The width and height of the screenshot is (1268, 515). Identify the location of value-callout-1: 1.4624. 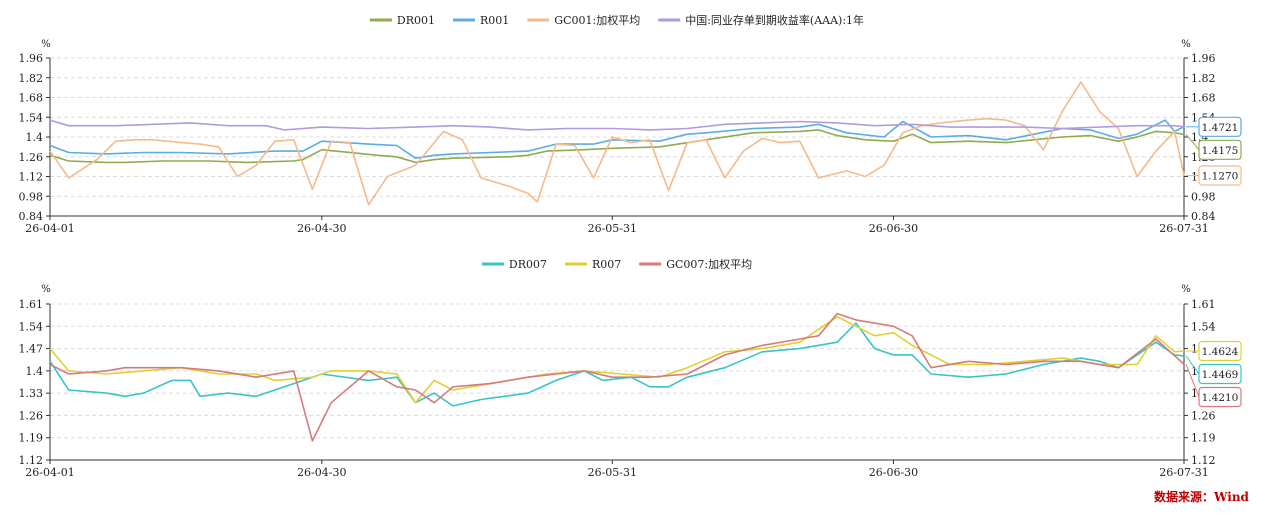
(1214, 351).